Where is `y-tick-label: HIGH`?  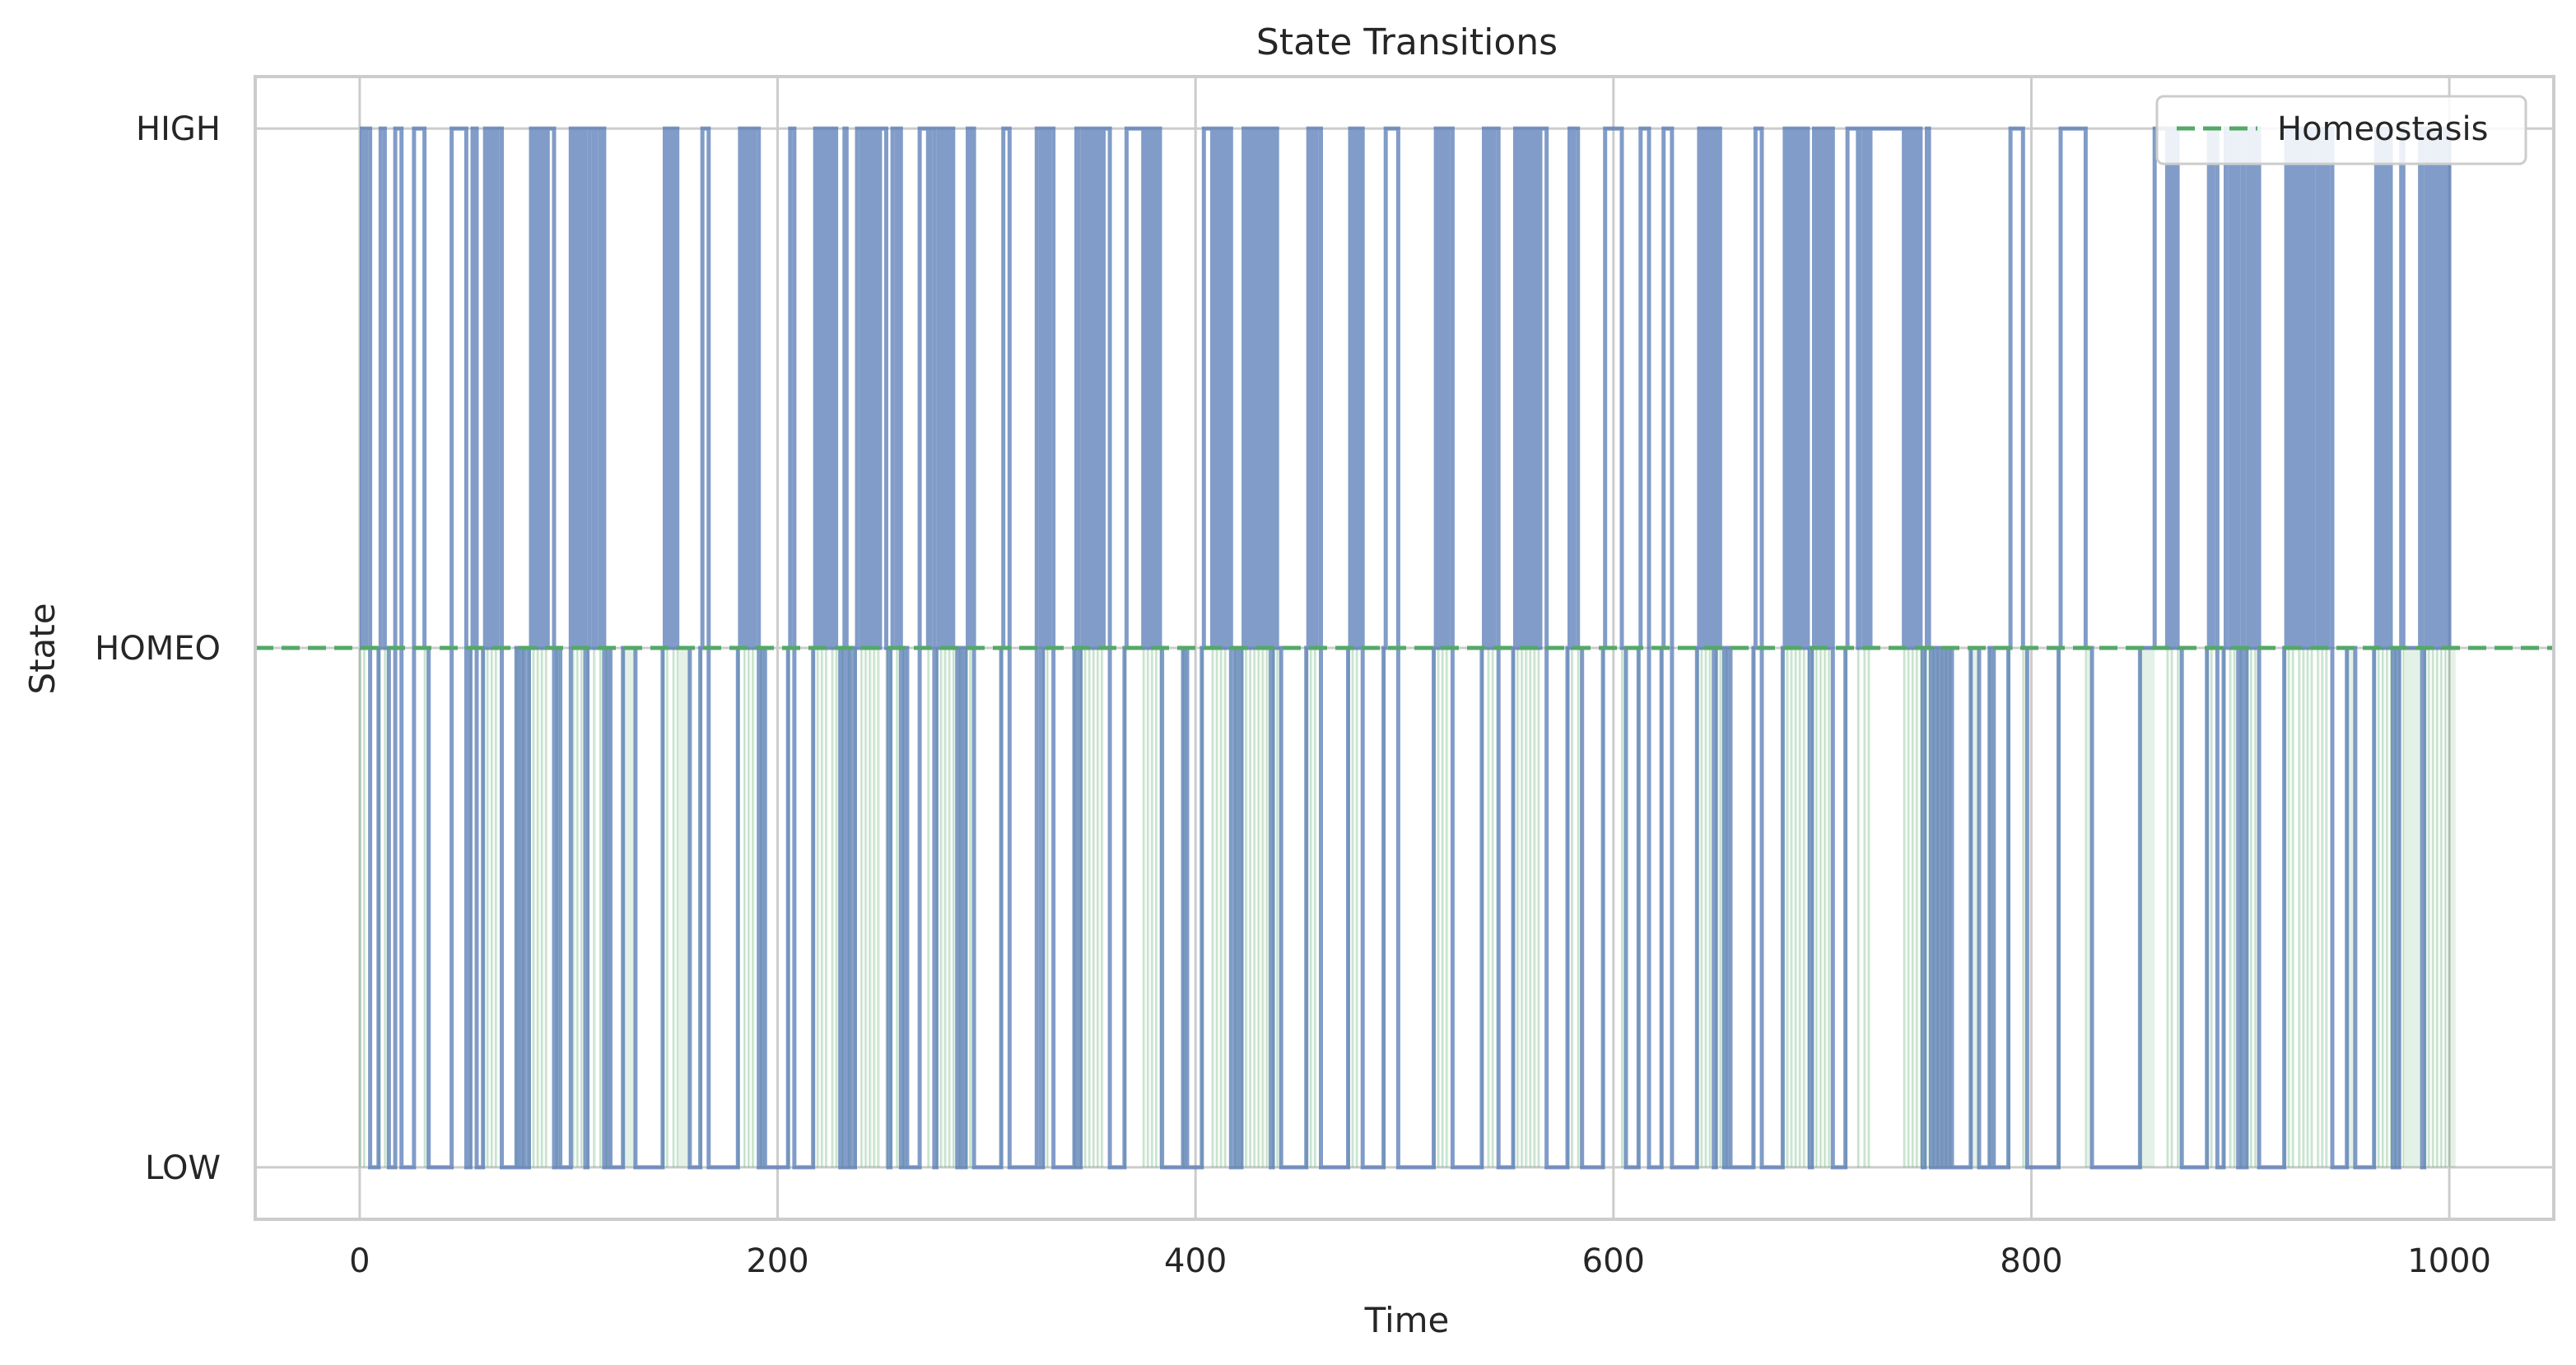 y-tick-label: HIGH is located at coordinates (178, 129).